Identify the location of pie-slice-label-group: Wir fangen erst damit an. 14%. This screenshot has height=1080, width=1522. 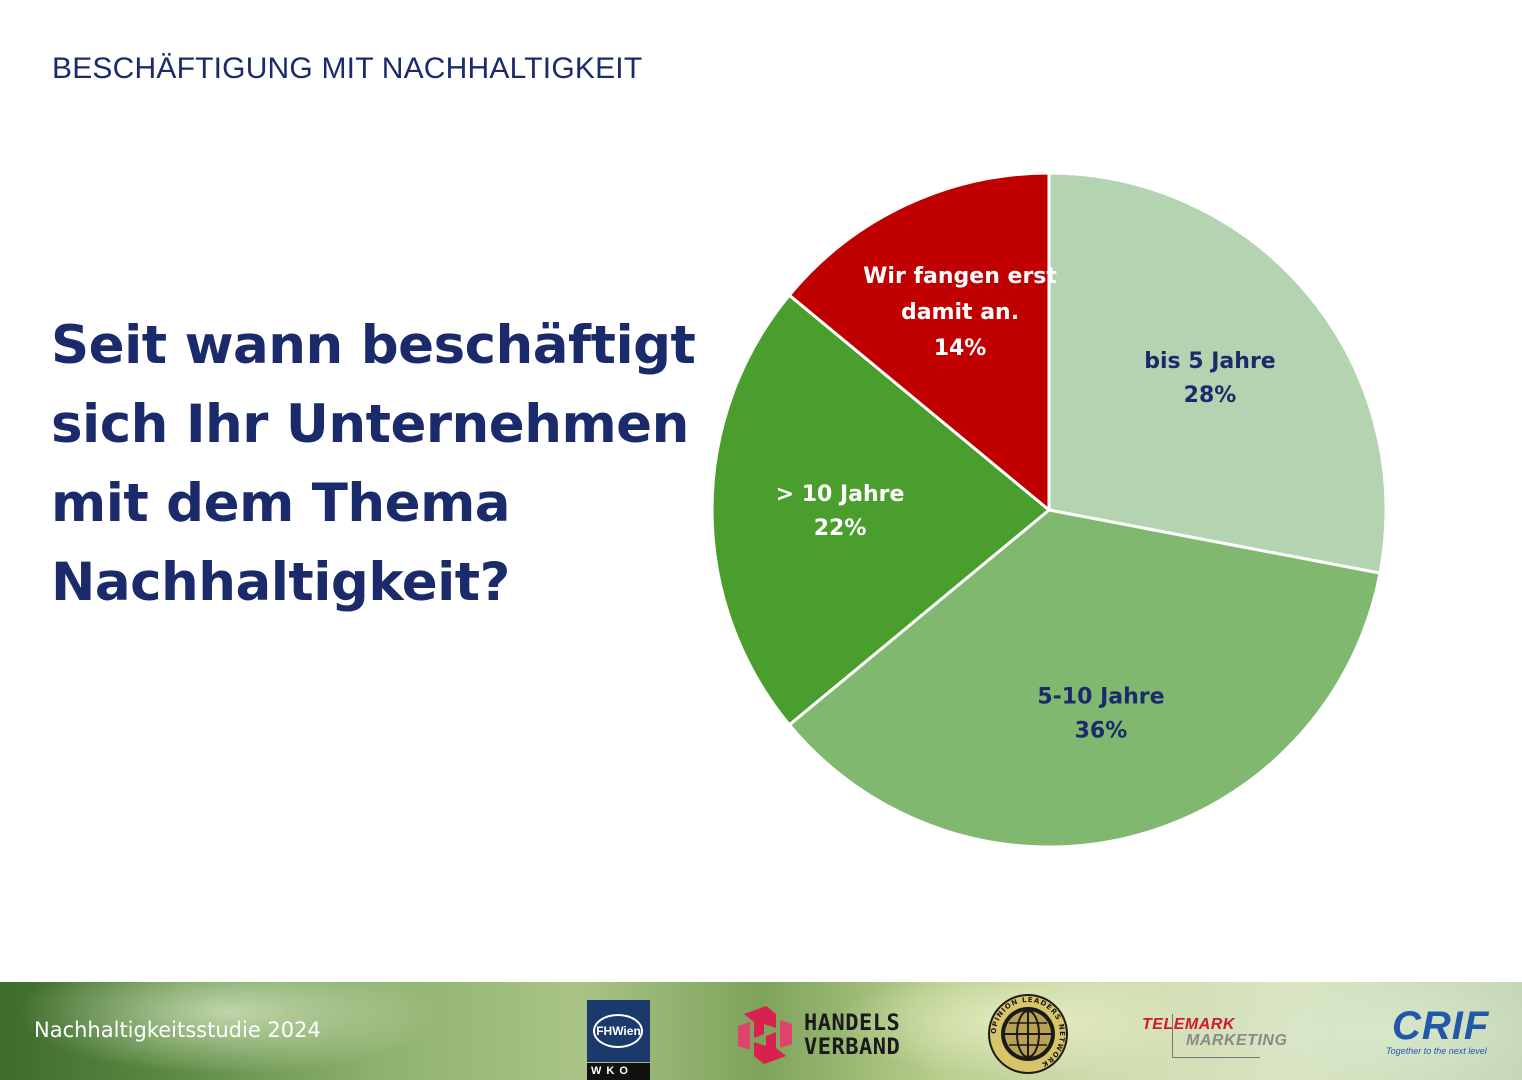
(960, 312).